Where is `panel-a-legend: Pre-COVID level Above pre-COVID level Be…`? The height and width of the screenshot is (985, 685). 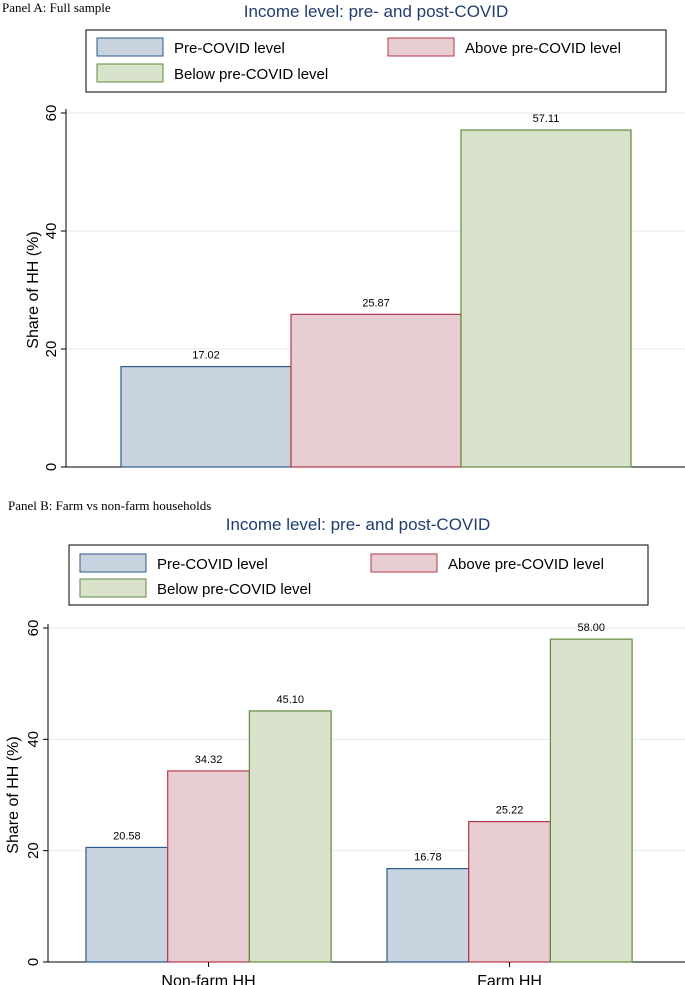
panel-a-legend: Pre-COVID level Above pre-COVID level Be… is located at coordinates (376, 61).